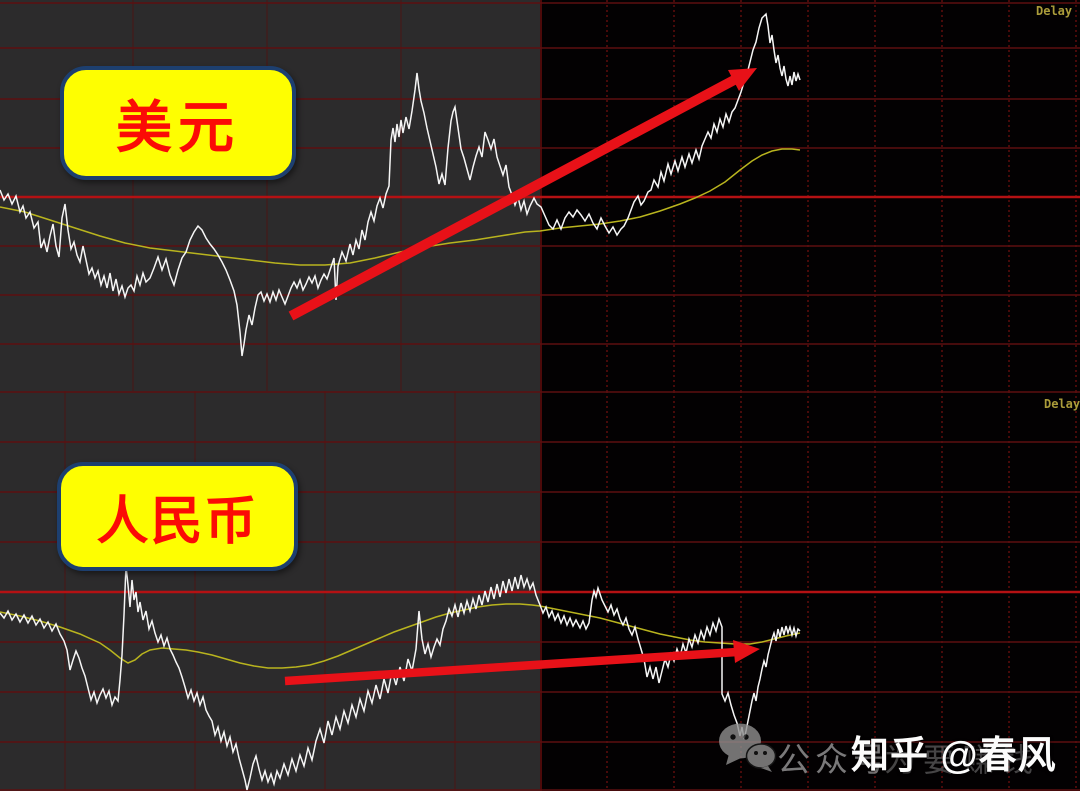  I want to click on delay-label-top: Delay, so click(1054, 11).